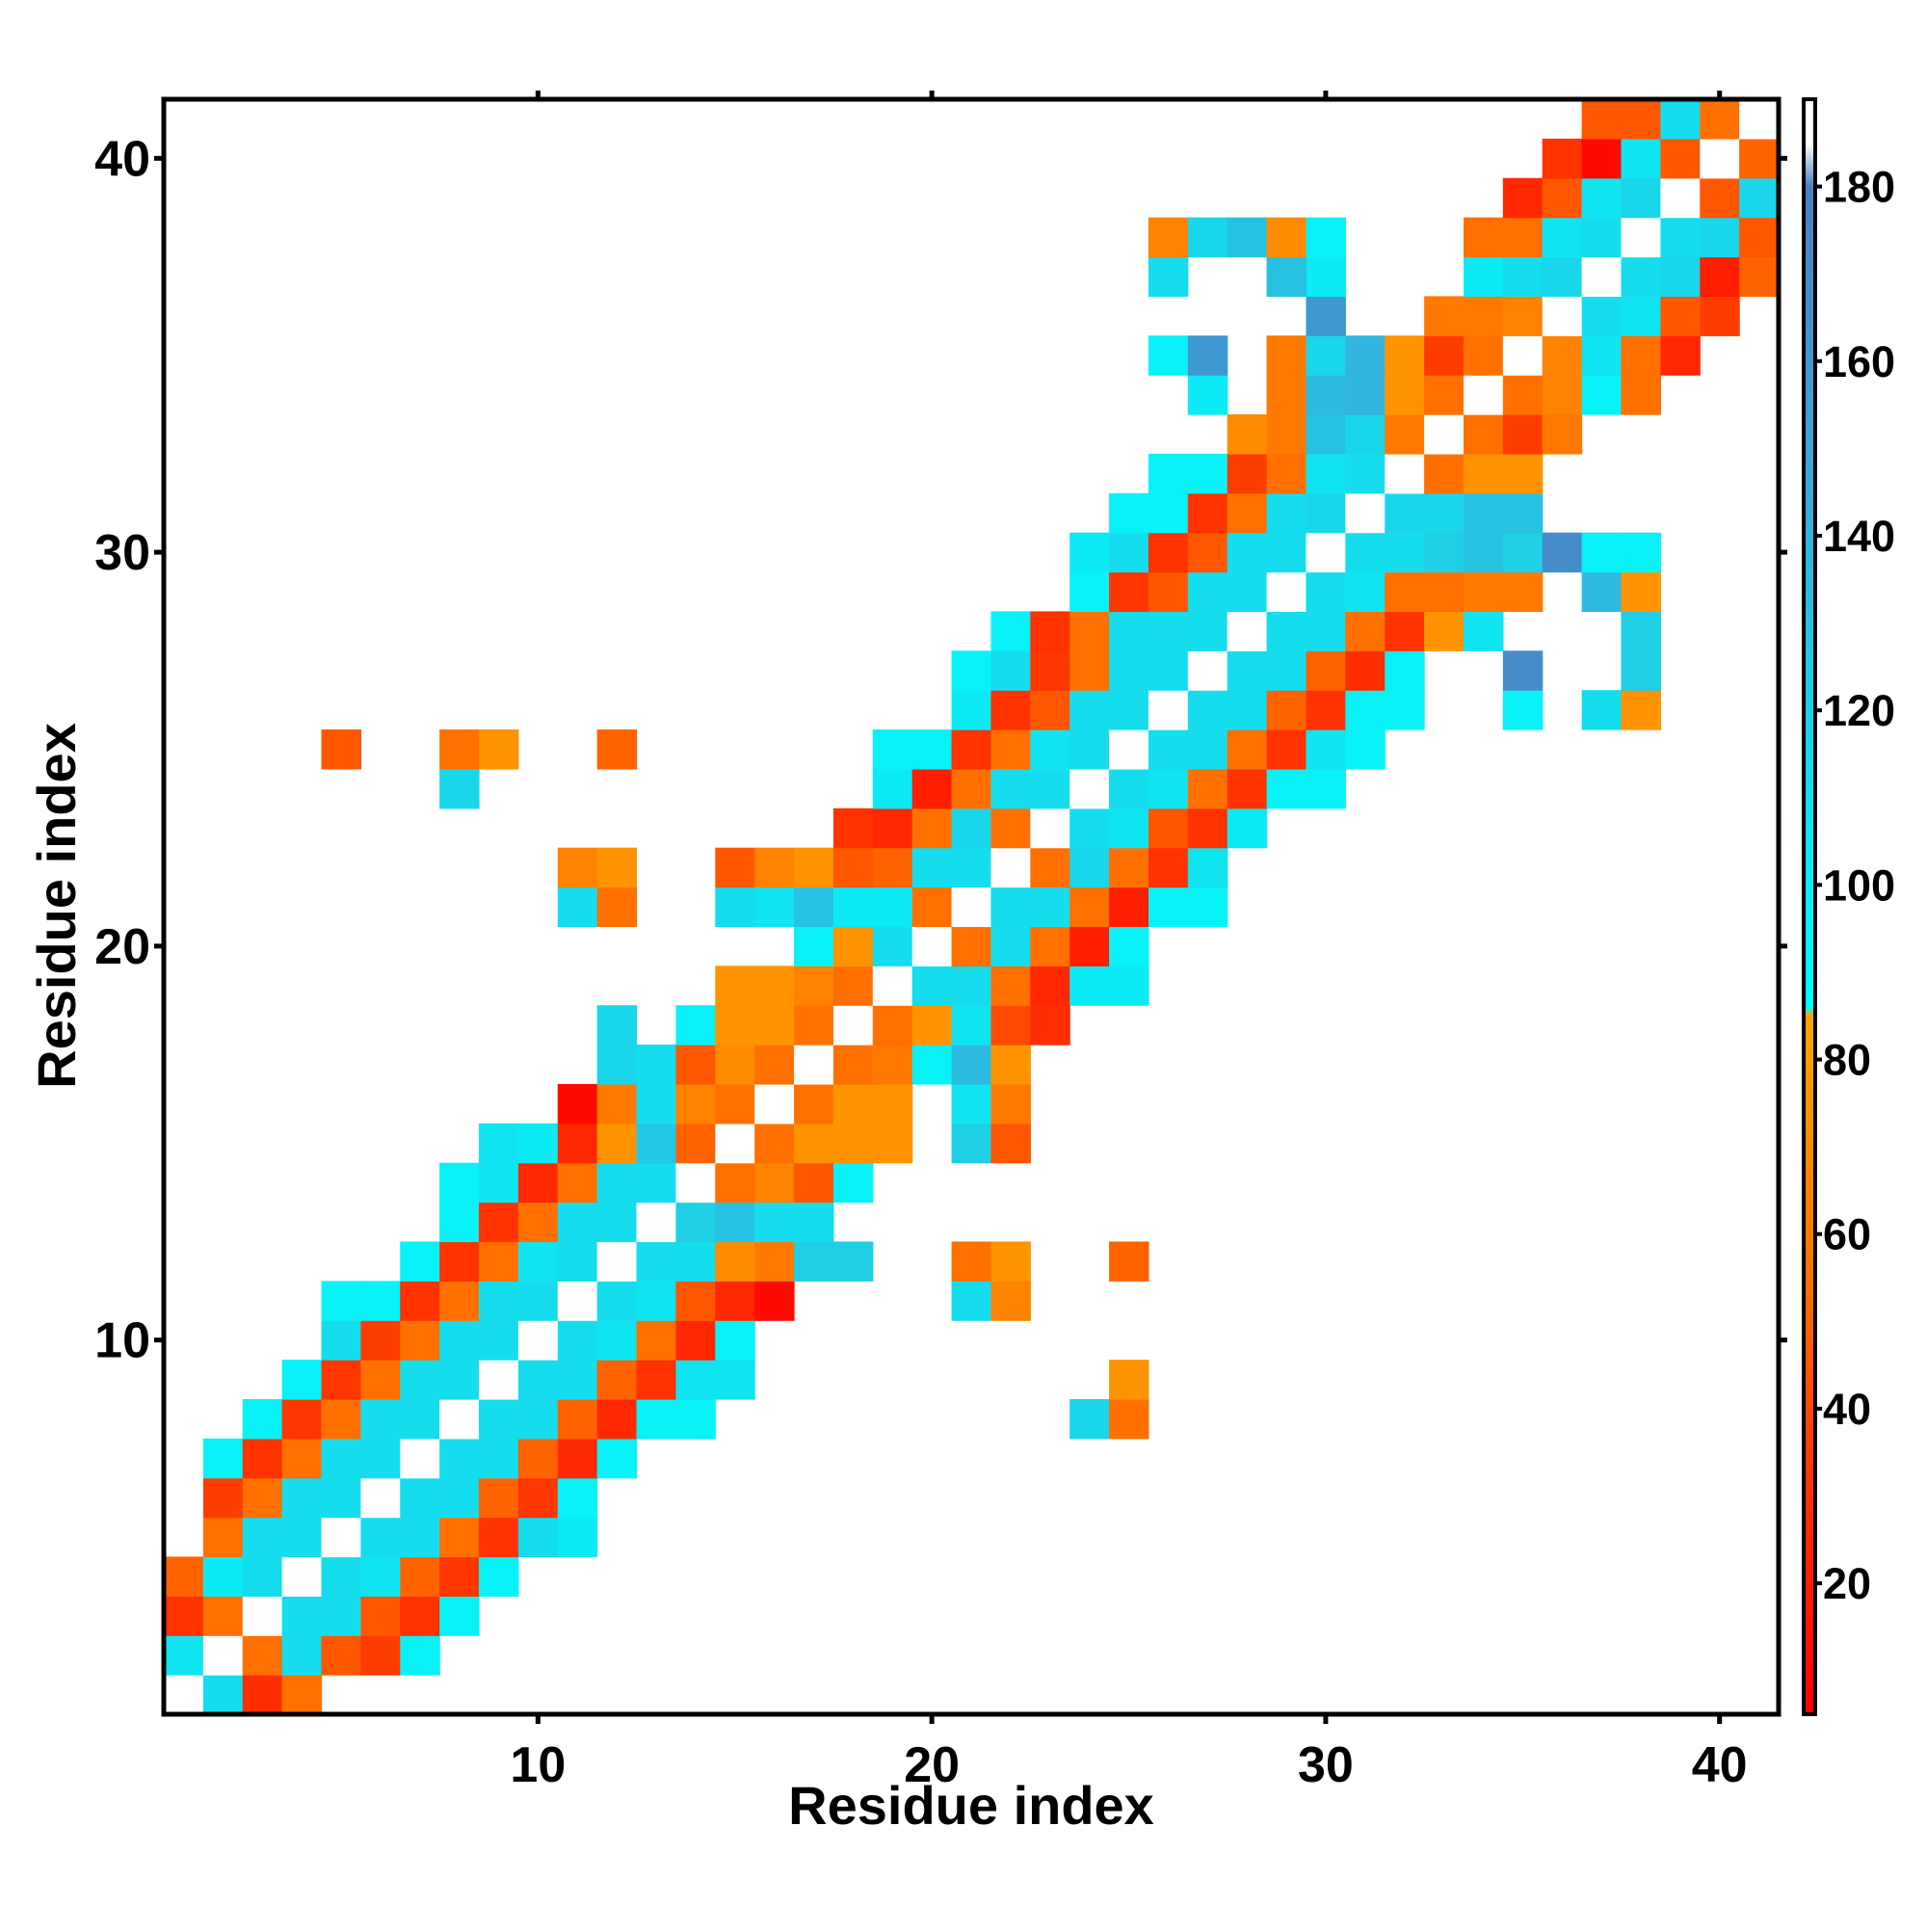 The height and width of the screenshot is (1932, 1927). Describe the element at coordinates (122, 947) in the screenshot. I see `y-tick-label: 20` at that location.